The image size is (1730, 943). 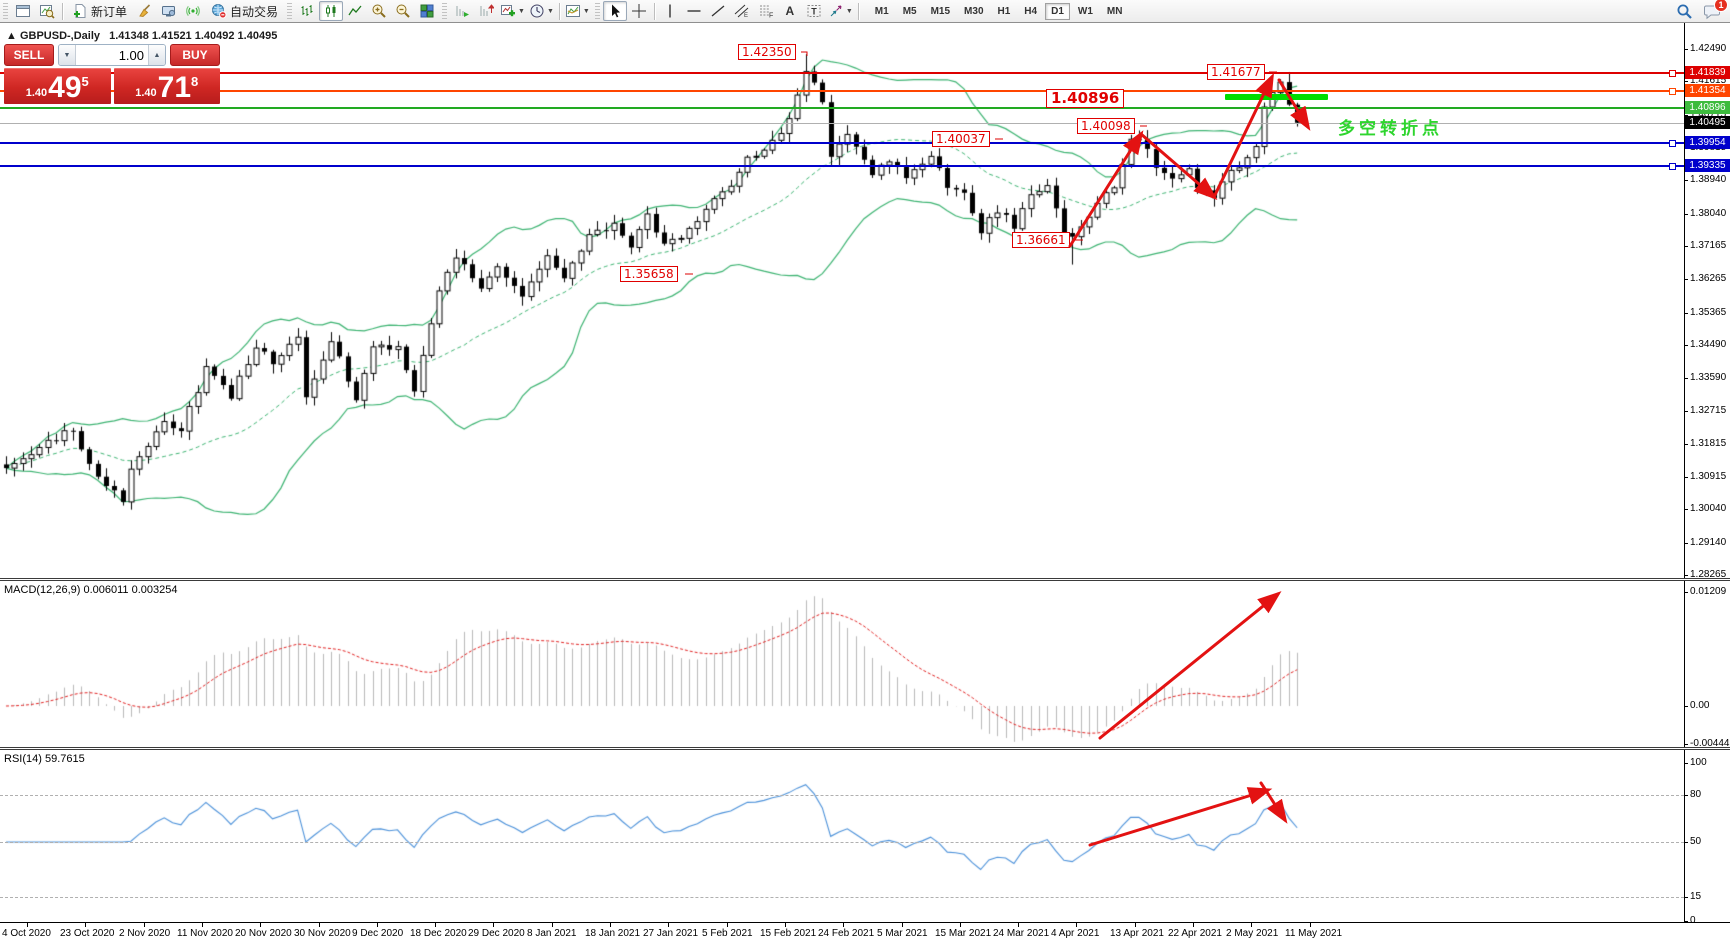 What do you see at coordinates (973, 11) in the screenshot?
I see `timeframe-button-M30: M30` at bounding box center [973, 11].